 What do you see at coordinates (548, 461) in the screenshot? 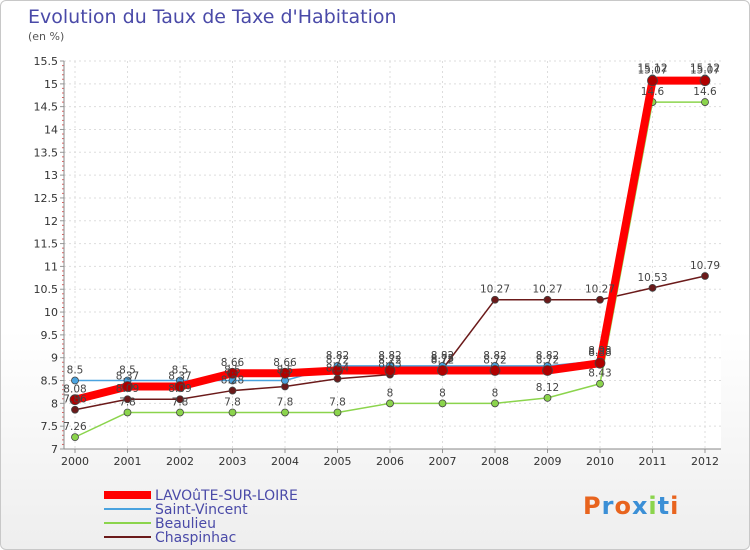
I see `x-tick-label: 2009` at bounding box center [548, 461].